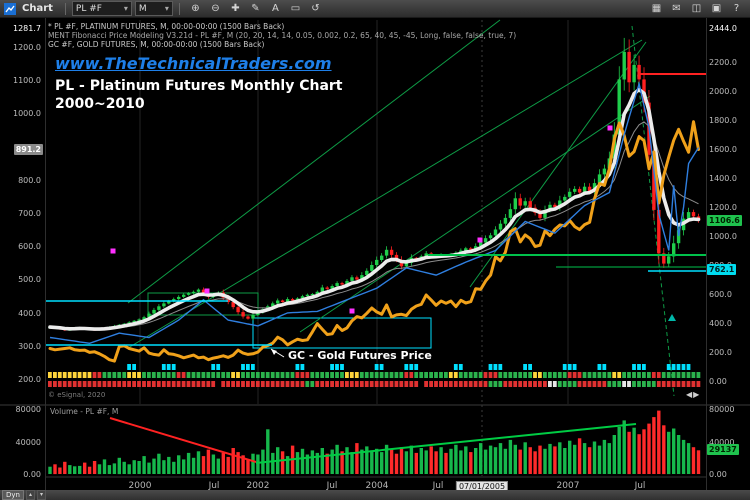  Describe the element at coordinates (100, 104) in the screenshot. I see `chart-subtitle: 2000~2010` at that location.